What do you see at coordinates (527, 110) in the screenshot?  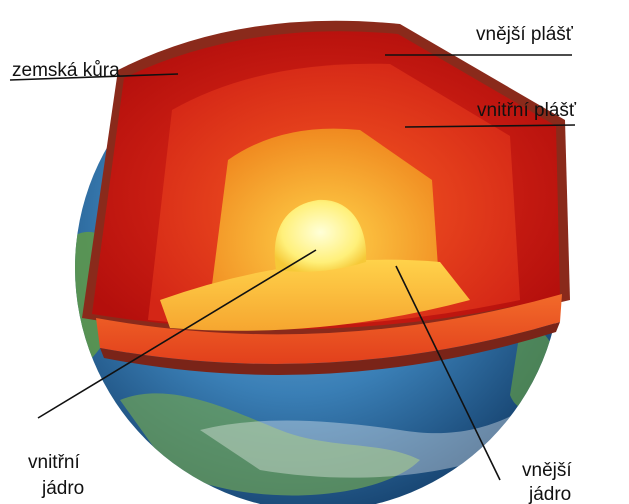 I see `label-inner-mantle: vnitřní plášť` at bounding box center [527, 110].